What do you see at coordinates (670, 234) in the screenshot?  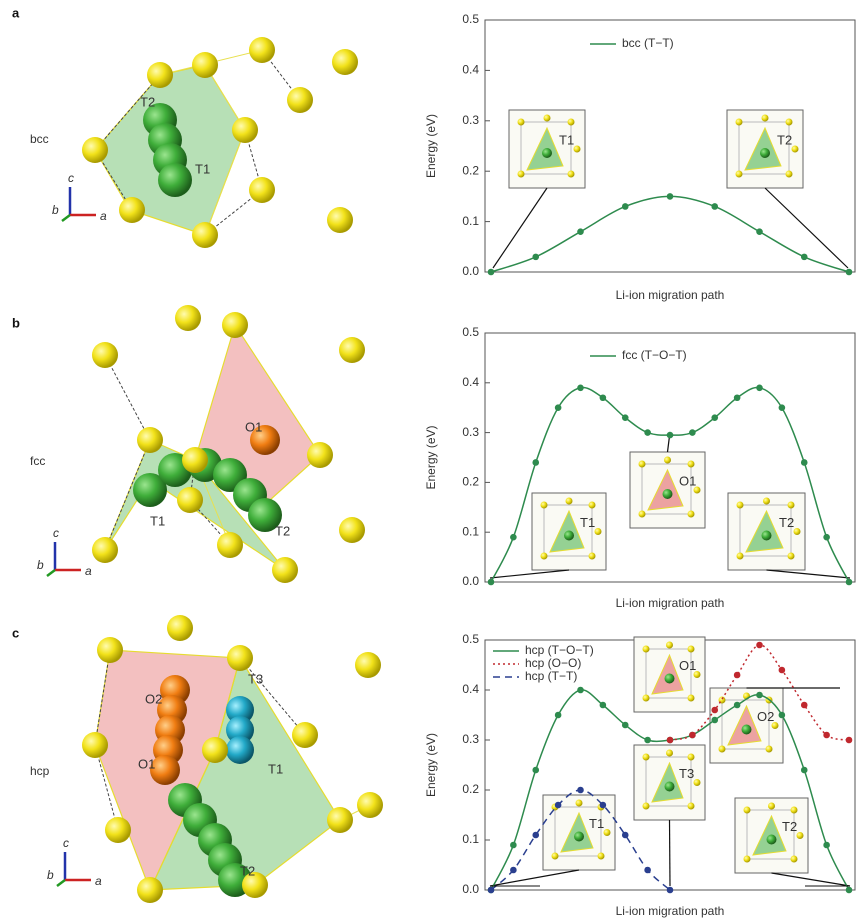 I see `series-line` at bounding box center [670, 234].